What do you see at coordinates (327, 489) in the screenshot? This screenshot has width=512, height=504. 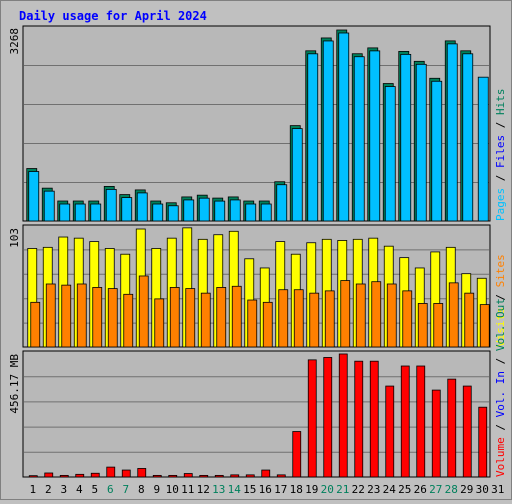 I see `x-tick-day-20: 20` at bounding box center [327, 489].